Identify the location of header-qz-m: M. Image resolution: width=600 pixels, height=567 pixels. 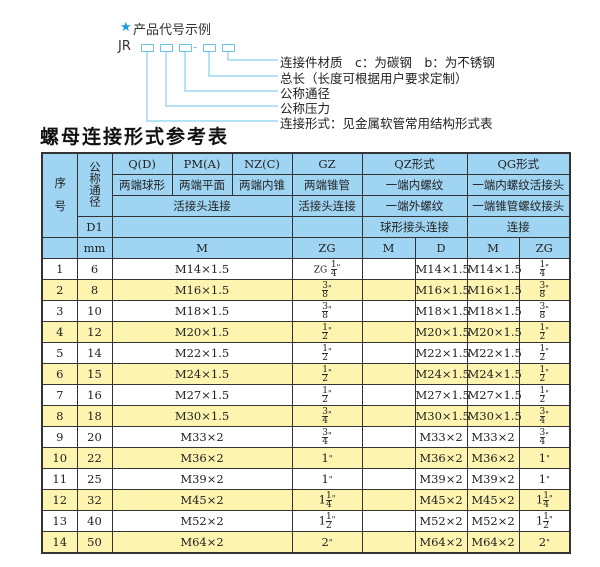
(388, 248).